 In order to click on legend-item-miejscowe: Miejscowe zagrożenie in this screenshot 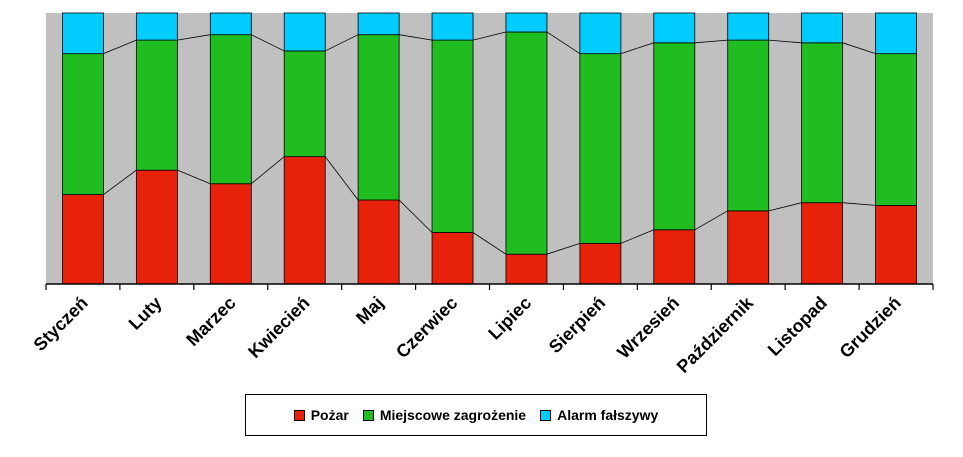, I will do `click(444, 415)`.